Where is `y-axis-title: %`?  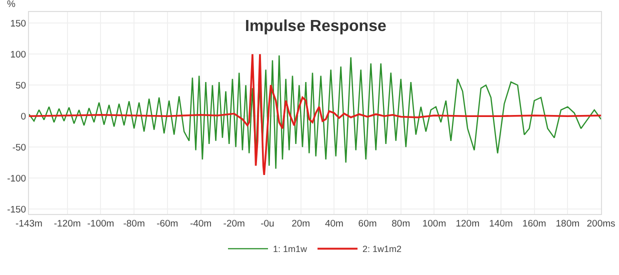
y-axis-title: % is located at coordinates (11, 5).